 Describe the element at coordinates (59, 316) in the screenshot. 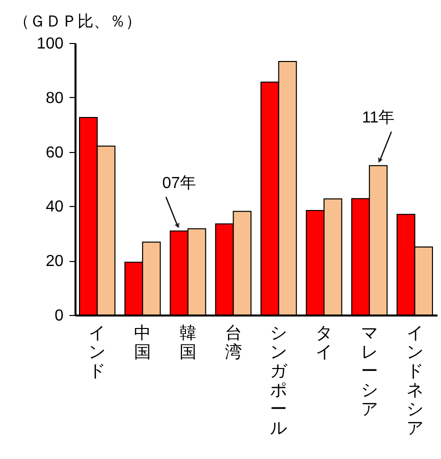

I see `y-tick-label: 0` at that location.